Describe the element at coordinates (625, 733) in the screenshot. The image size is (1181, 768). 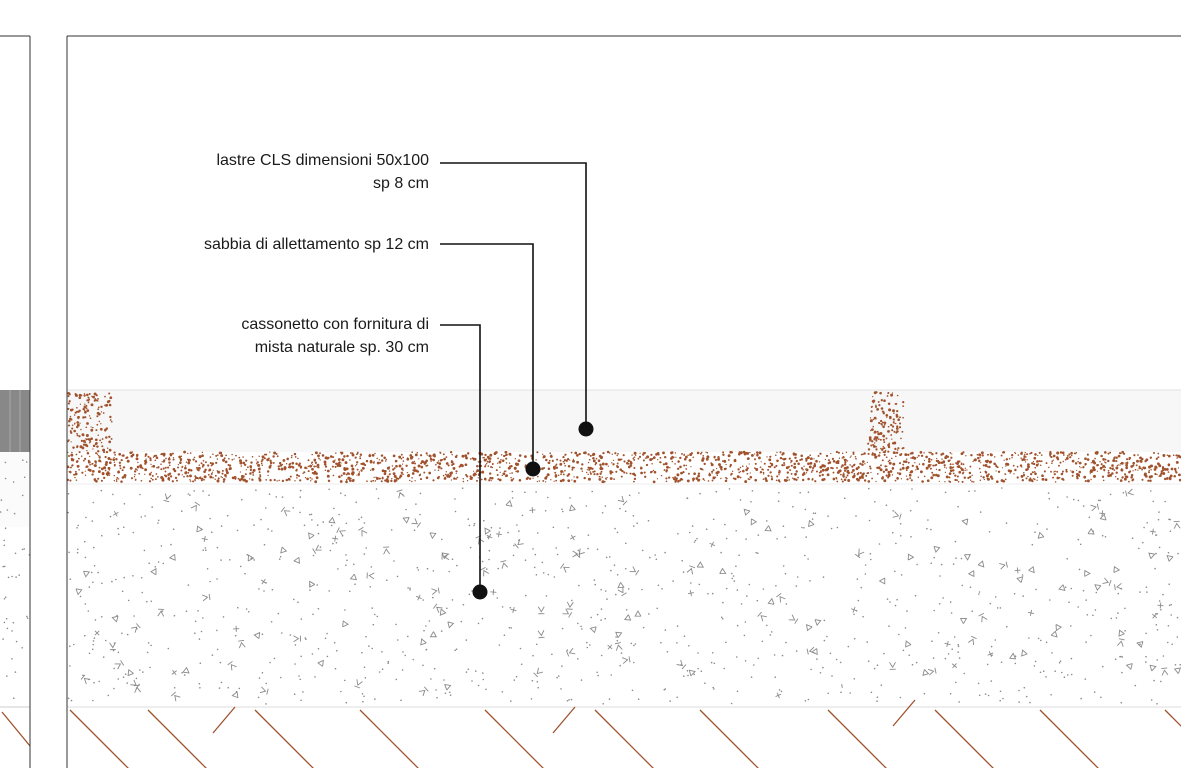
I see `ground-hatch` at that location.